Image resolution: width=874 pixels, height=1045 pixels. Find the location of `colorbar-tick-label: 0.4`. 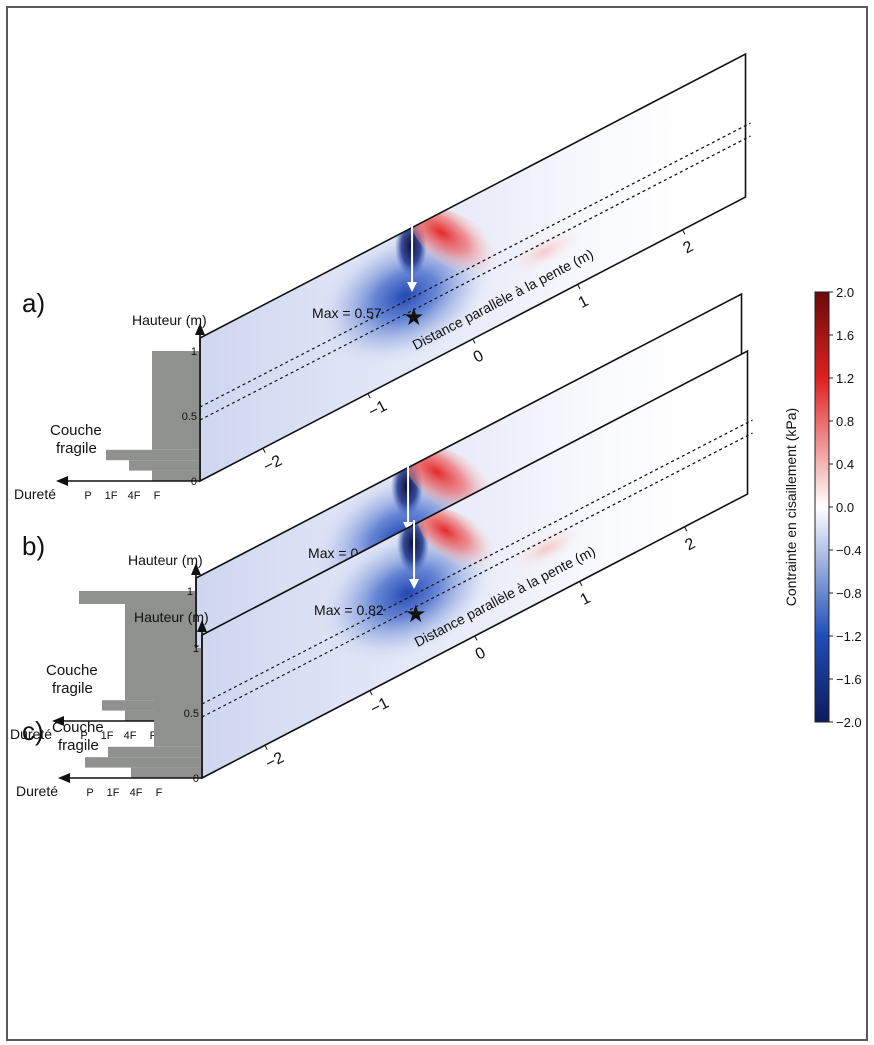

colorbar-tick-label: 0.4 is located at coordinates (845, 464).